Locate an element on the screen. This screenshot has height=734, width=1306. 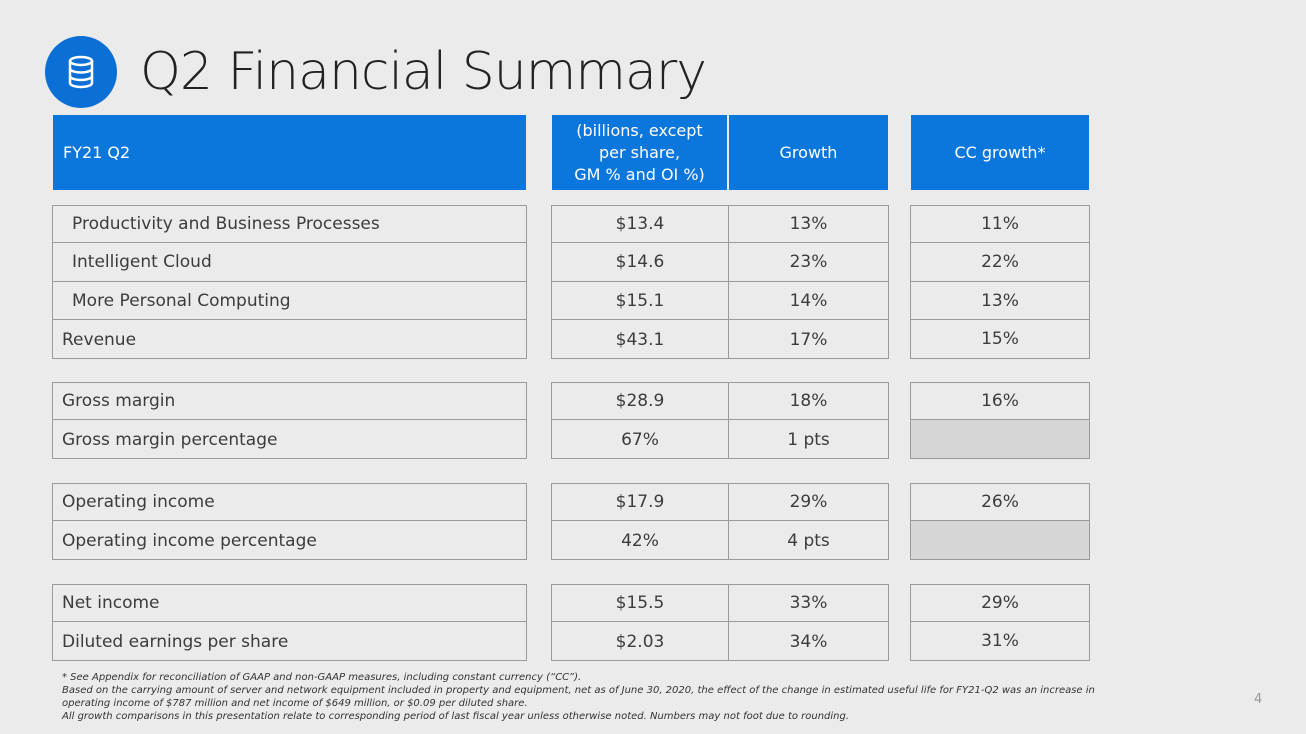
header-period: FY21 Q2 is located at coordinates (289, 152).